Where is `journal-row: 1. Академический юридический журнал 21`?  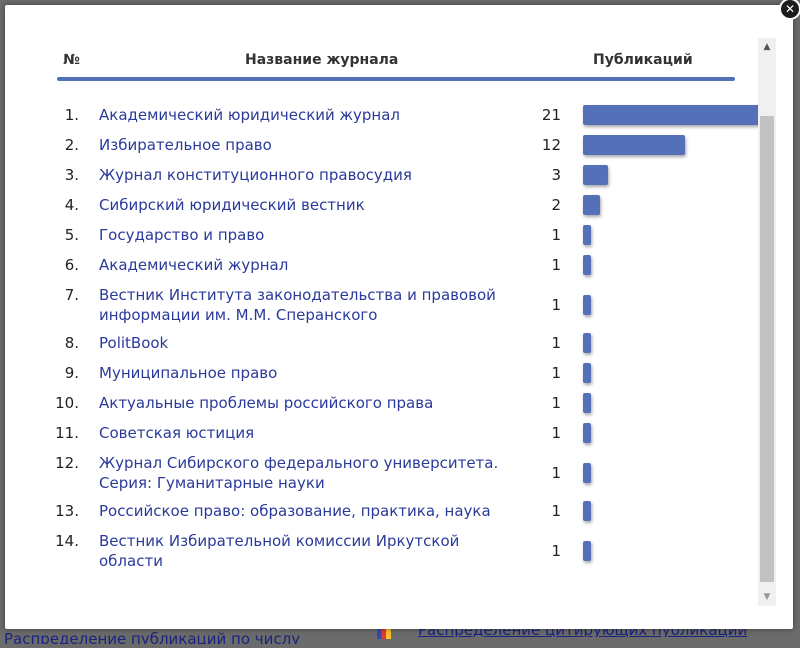
journal-row: 1. Академический юридический журнал 21 is located at coordinates (409, 115).